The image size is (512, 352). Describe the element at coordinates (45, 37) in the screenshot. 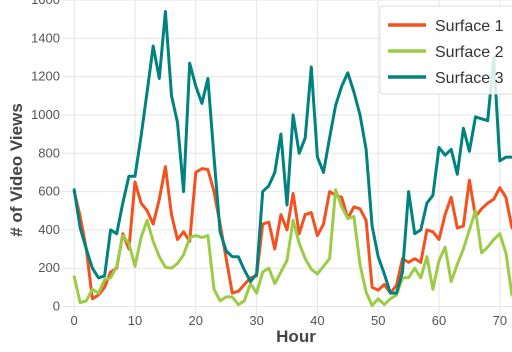

I see `y-tick-label: 1400` at that location.